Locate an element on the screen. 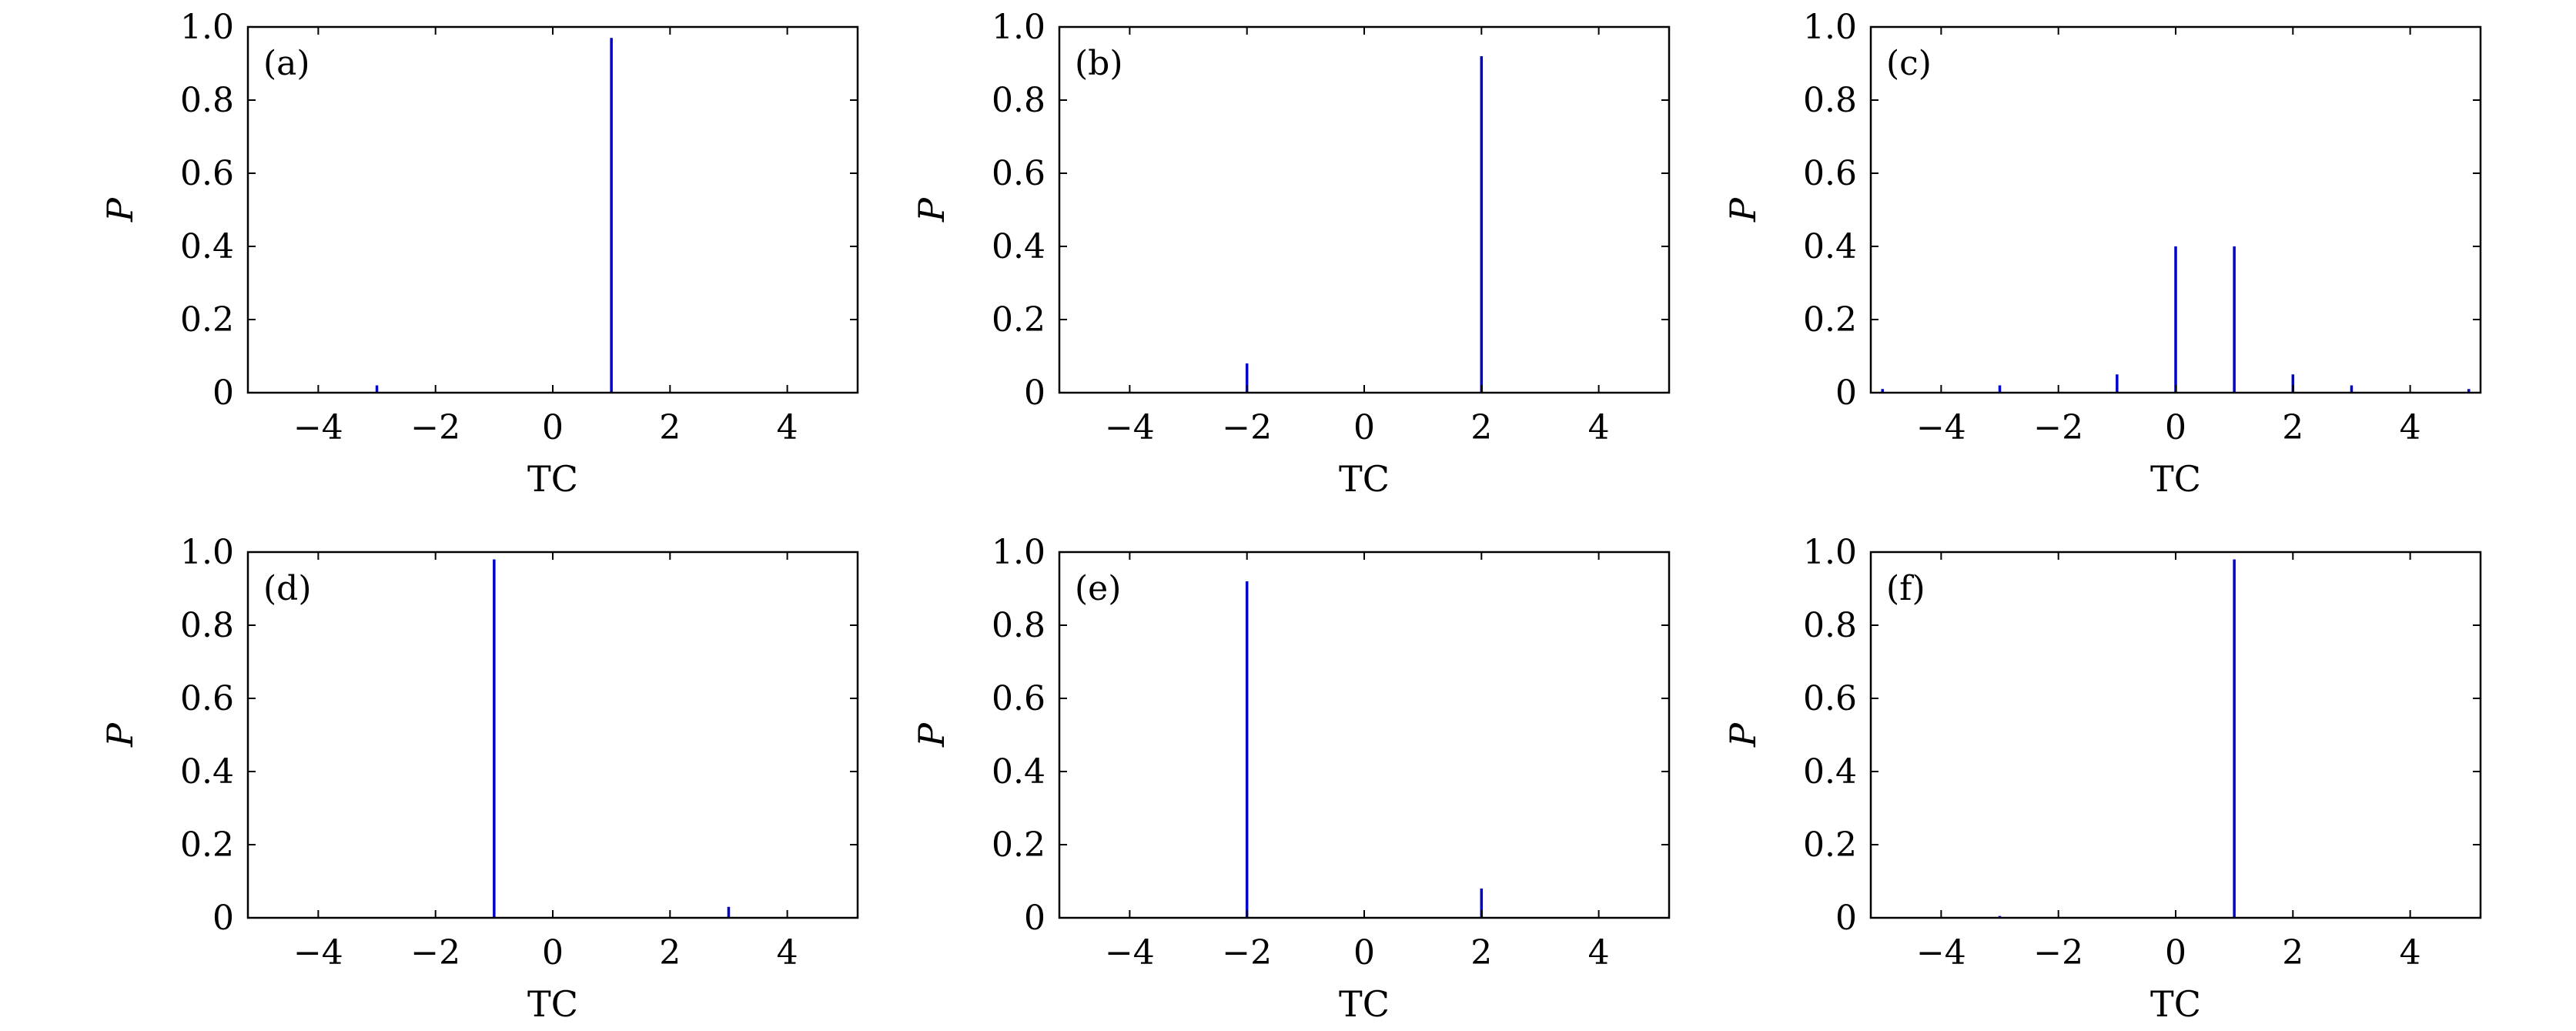 The height and width of the screenshot is (1031, 2576). chart-panel: −4 −2 0 2 4 0 0.2 0.4 0.6 0.8 1.0 TC P (b) is located at coordinates (1291, 254).